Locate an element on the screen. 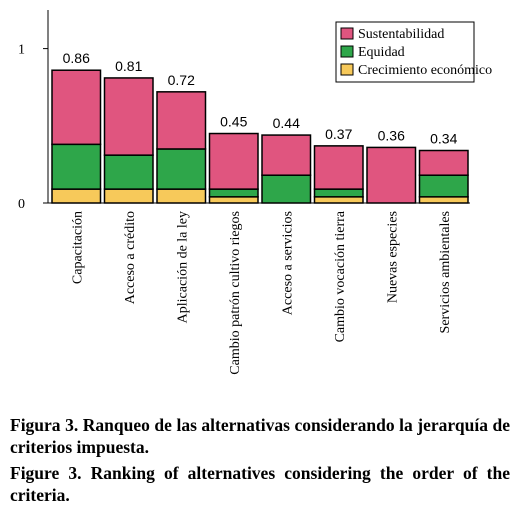 The width and height of the screenshot is (521, 513). value-label: 0.86 is located at coordinates (76, 58).